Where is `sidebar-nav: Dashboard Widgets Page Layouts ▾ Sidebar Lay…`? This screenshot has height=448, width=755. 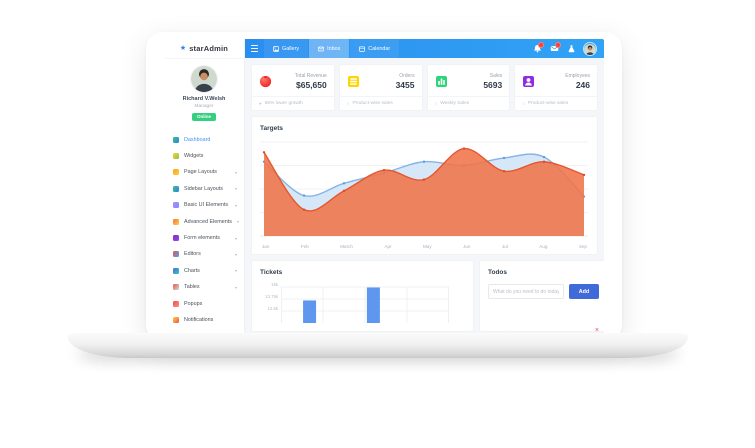
sidebar-nav: Dashboard Widgets Page Layouts ▾ Sidebar Lay… is located at coordinates (204, 234).